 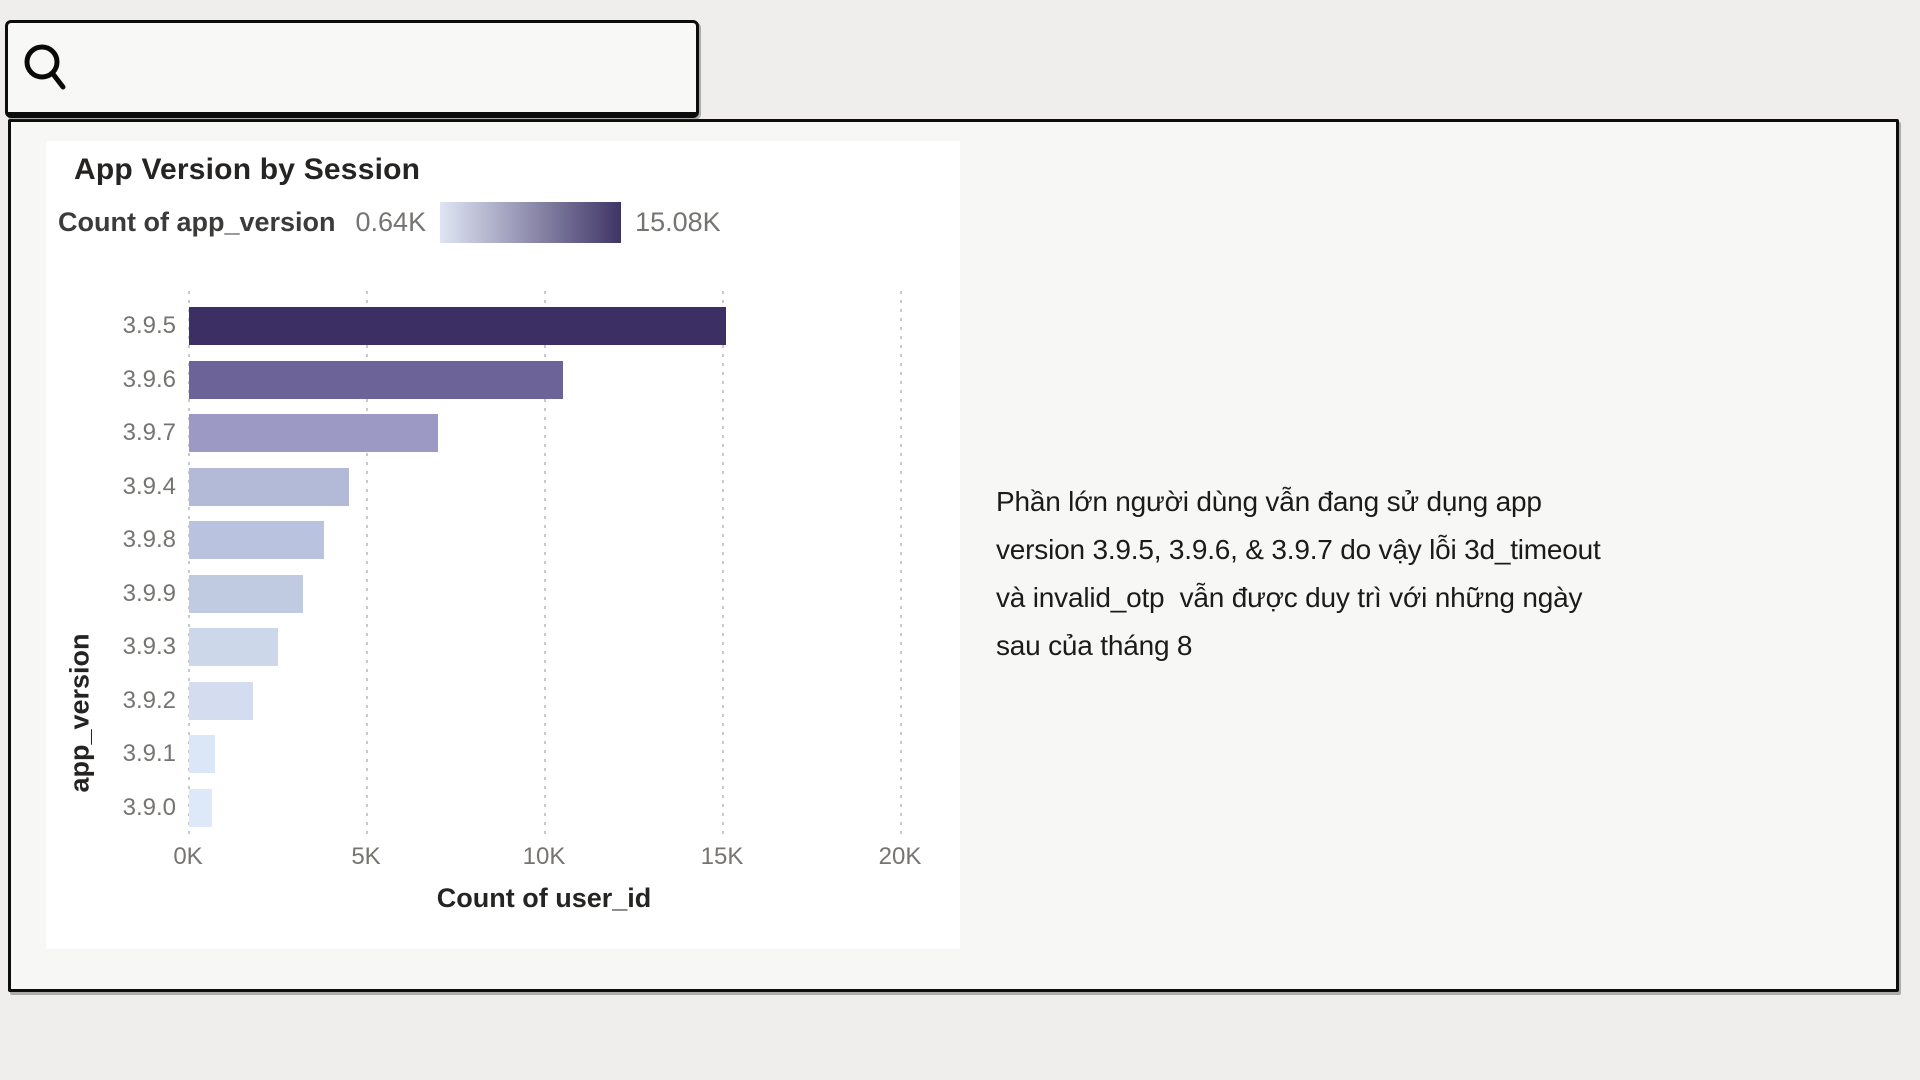 I want to click on chart-bar-3.9.2, so click(x=221, y=700).